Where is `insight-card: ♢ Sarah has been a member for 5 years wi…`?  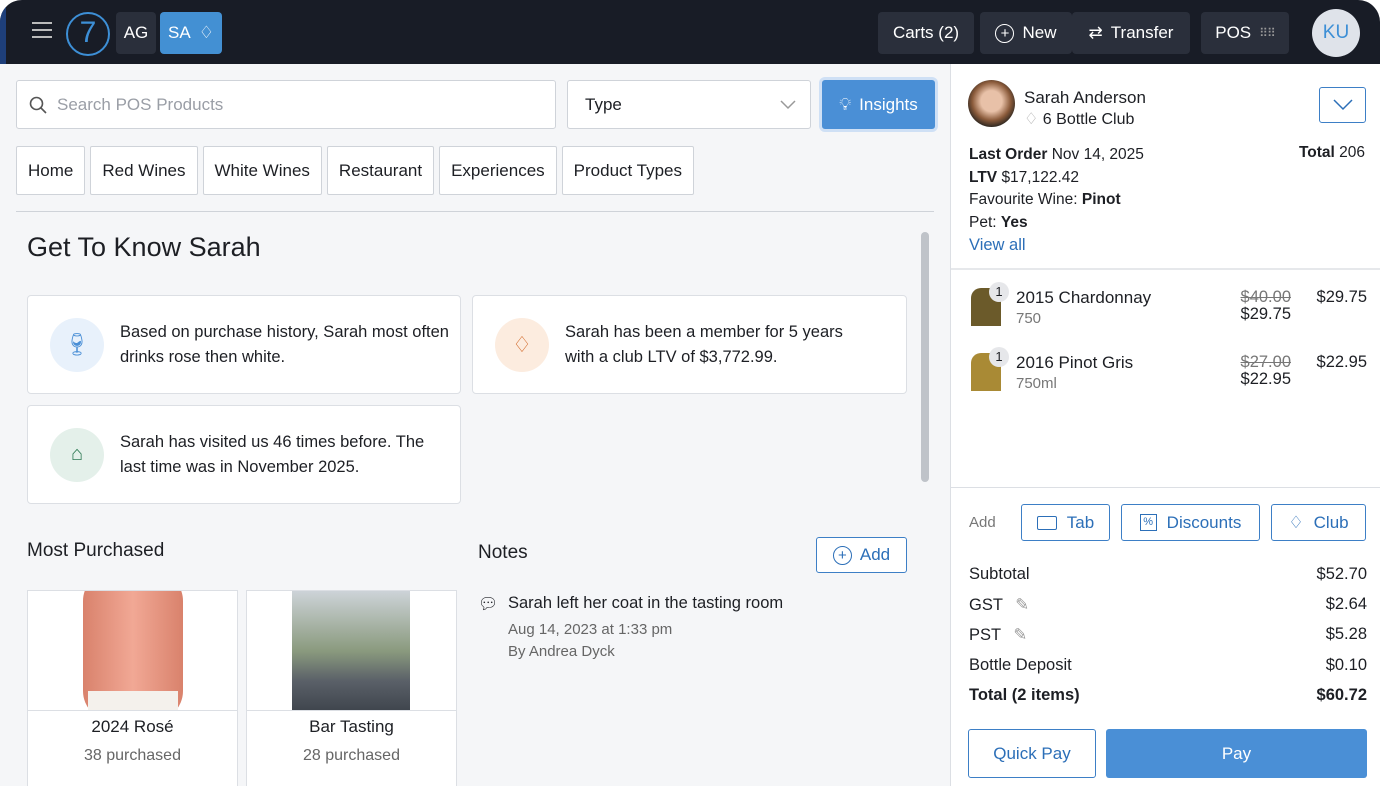 insight-card: ♢ Sarah has been a member for 5 years wi… is located at coordinates (689, 344).